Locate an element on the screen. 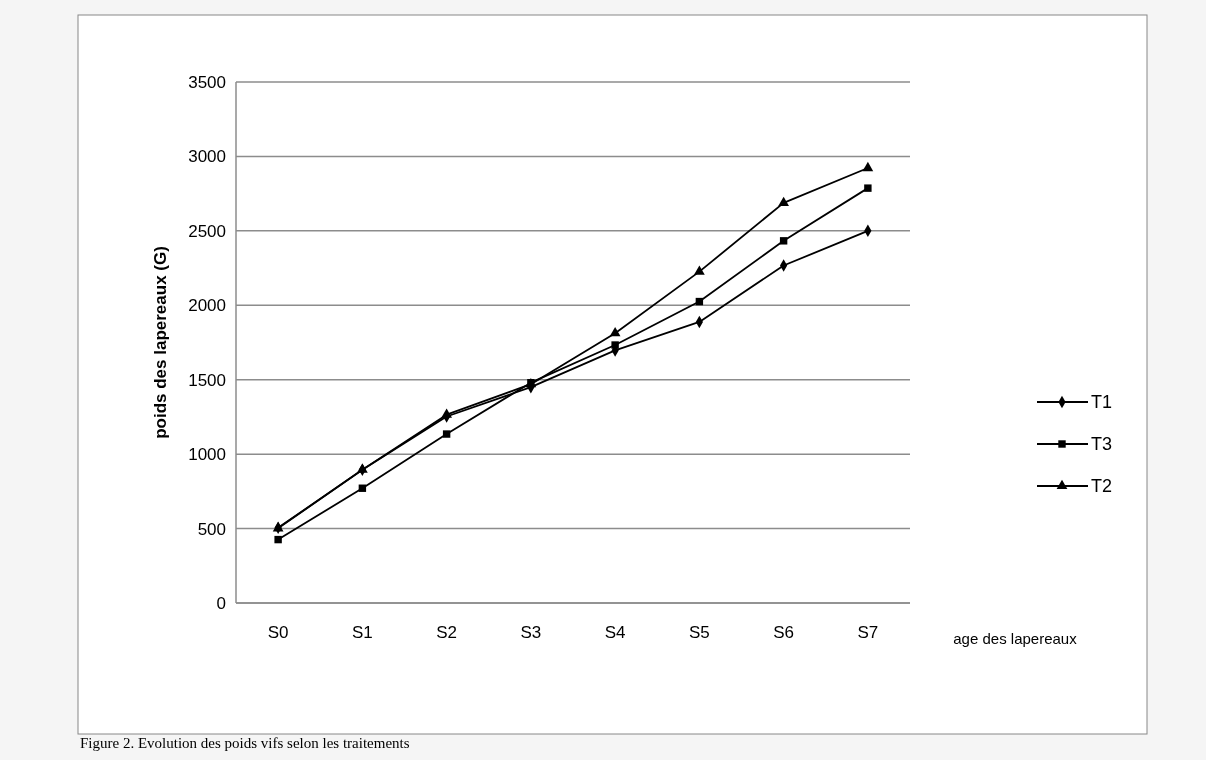 This screenshot has width=1206, height=760. y-axis-title: poids des lapereaux (G) is located at coordinates (160, 342).